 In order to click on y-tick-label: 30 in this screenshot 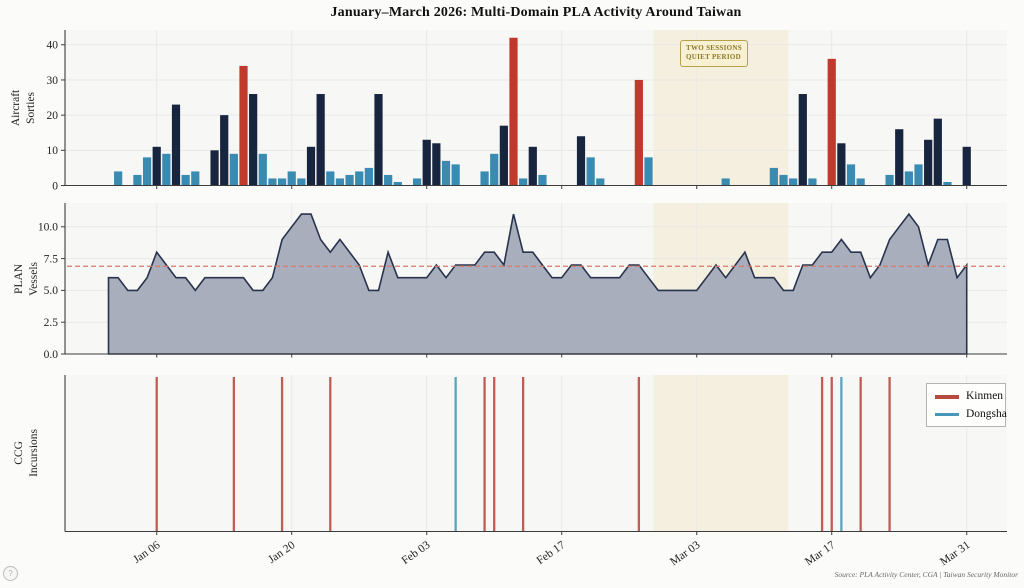, I will do `click(53, 81)`.